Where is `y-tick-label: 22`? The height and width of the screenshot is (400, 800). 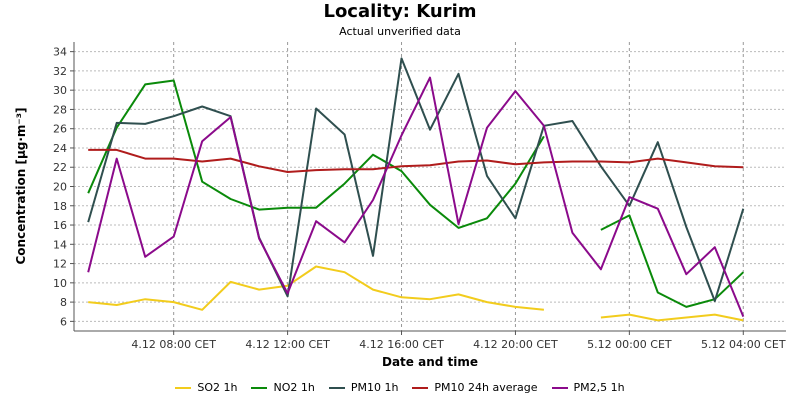
y-tick-label: 22 is located at coordinates (60, 167).